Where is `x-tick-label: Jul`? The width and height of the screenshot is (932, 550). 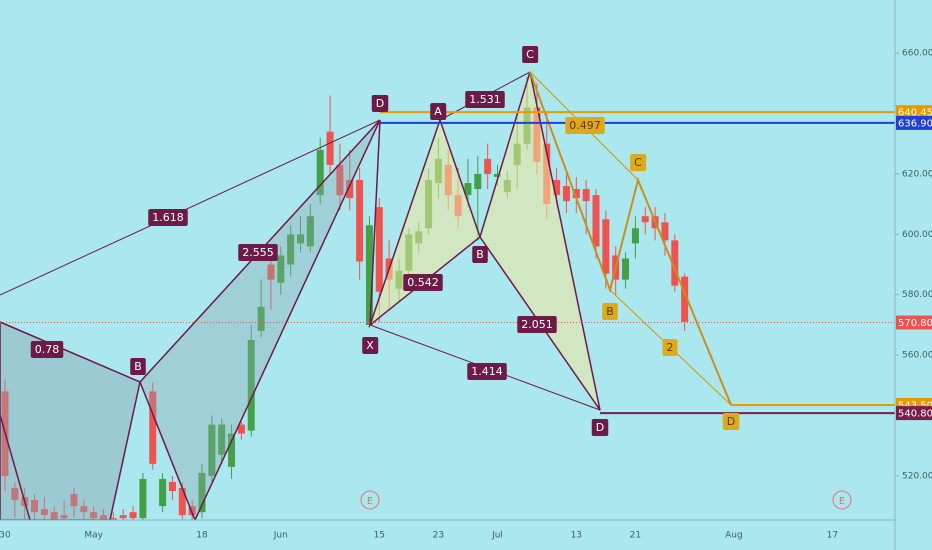
x-tick-label: Jul is located at coordinates (497, 536).